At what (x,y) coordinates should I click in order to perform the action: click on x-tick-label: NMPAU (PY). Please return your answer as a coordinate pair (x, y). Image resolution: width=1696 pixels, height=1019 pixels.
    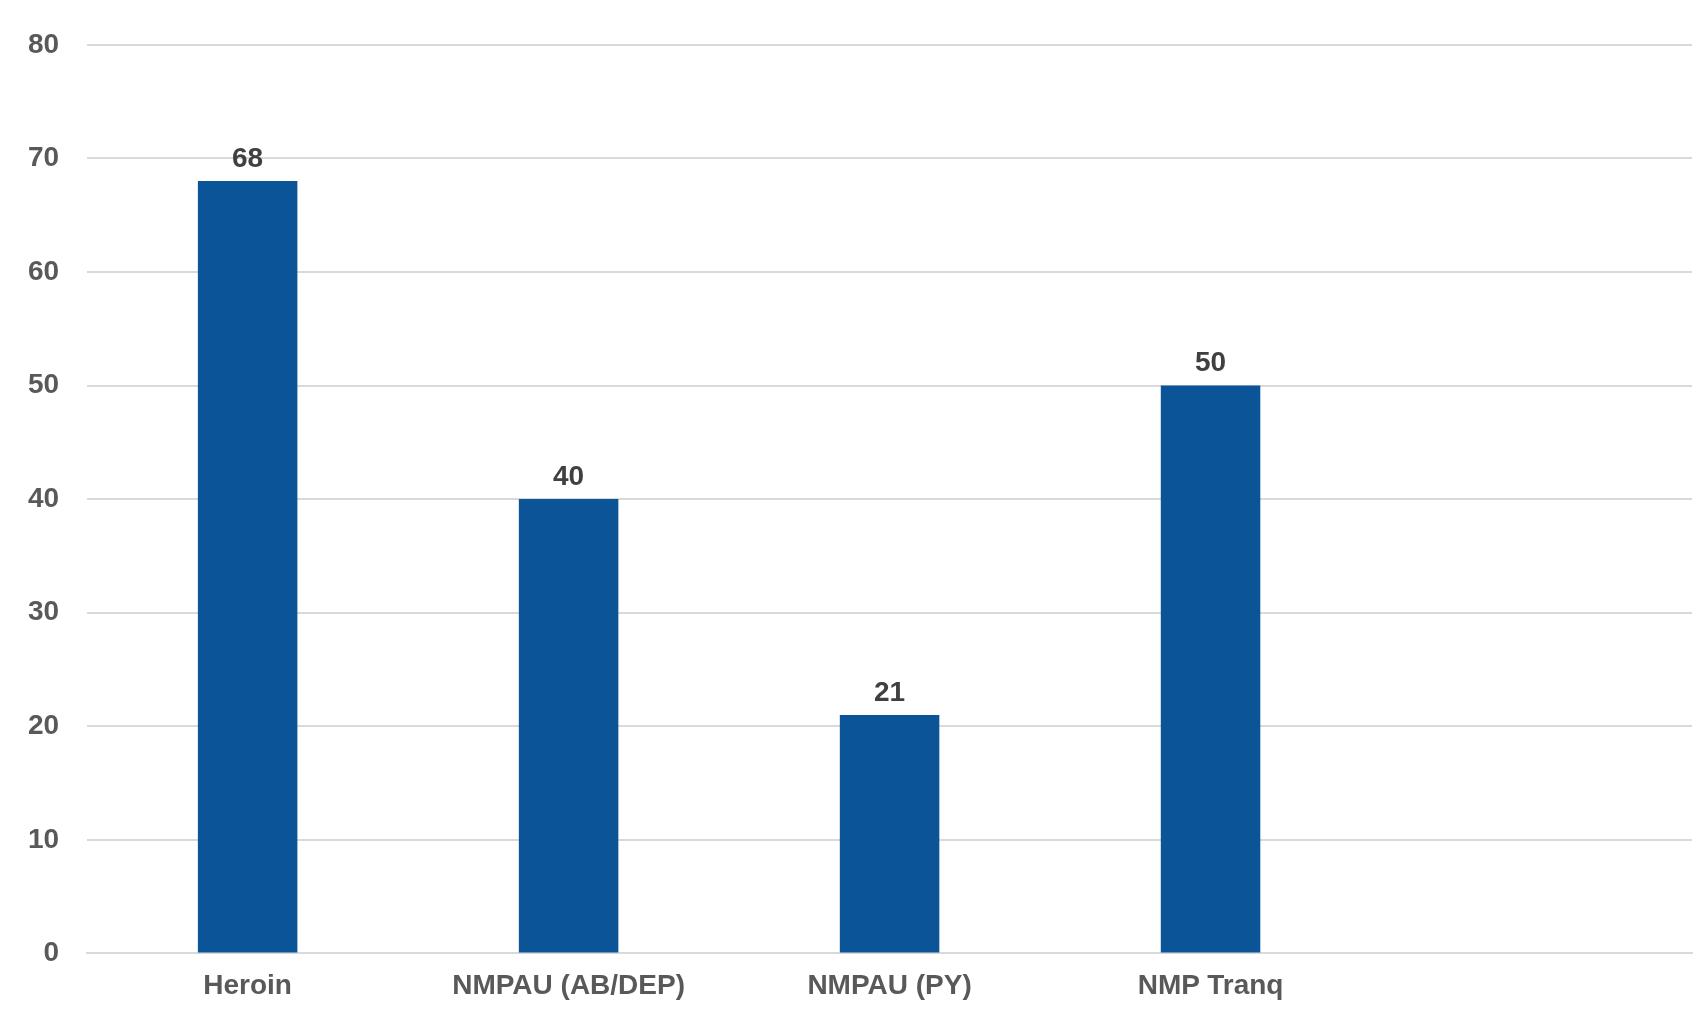
    Looking at the image, I should click on (889, 984).